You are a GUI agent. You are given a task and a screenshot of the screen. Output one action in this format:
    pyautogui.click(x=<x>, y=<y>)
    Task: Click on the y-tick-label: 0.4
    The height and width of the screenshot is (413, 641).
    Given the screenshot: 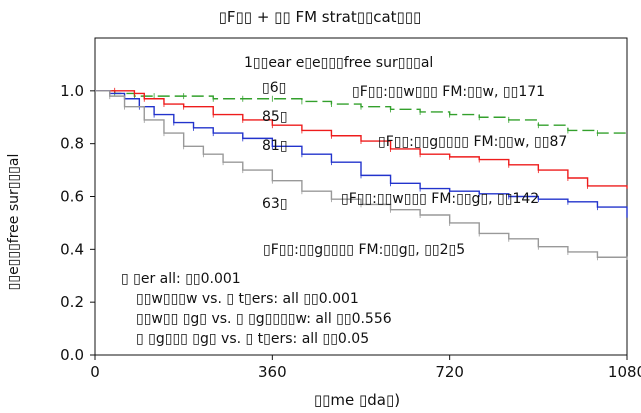 What is the action you would take?
    pyautogui.click(x=72, y=249)
    